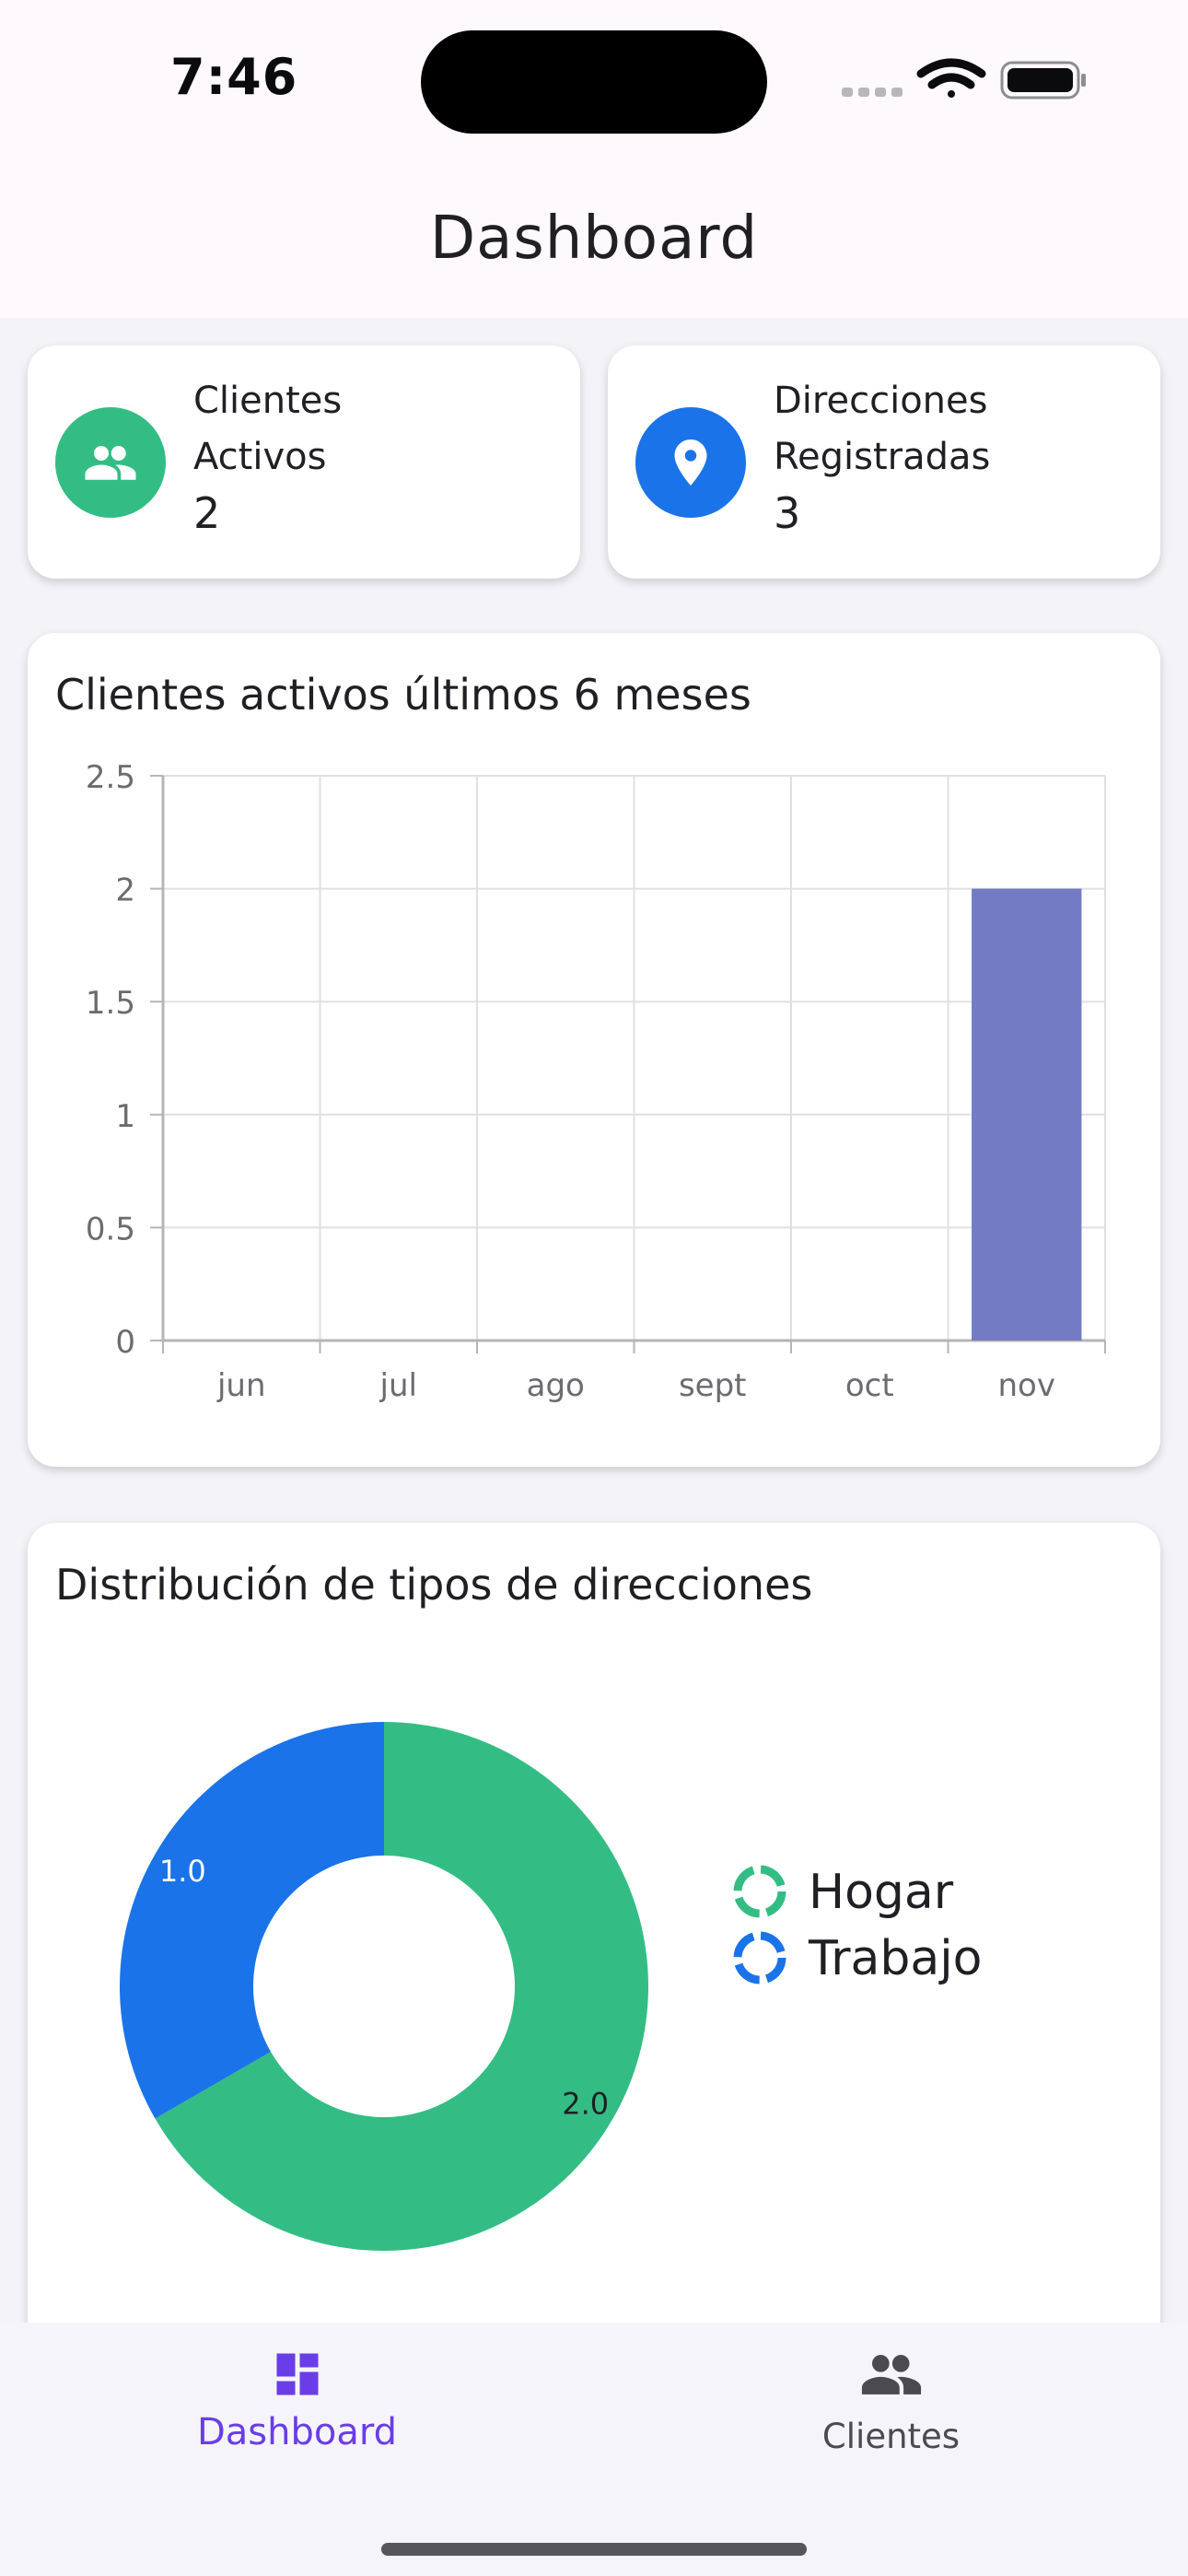  What do you see at coordinates (891, 2436) in the screenshot?
I see `nav-clientes-label: Clientes` at bounding box center [891, 2436].